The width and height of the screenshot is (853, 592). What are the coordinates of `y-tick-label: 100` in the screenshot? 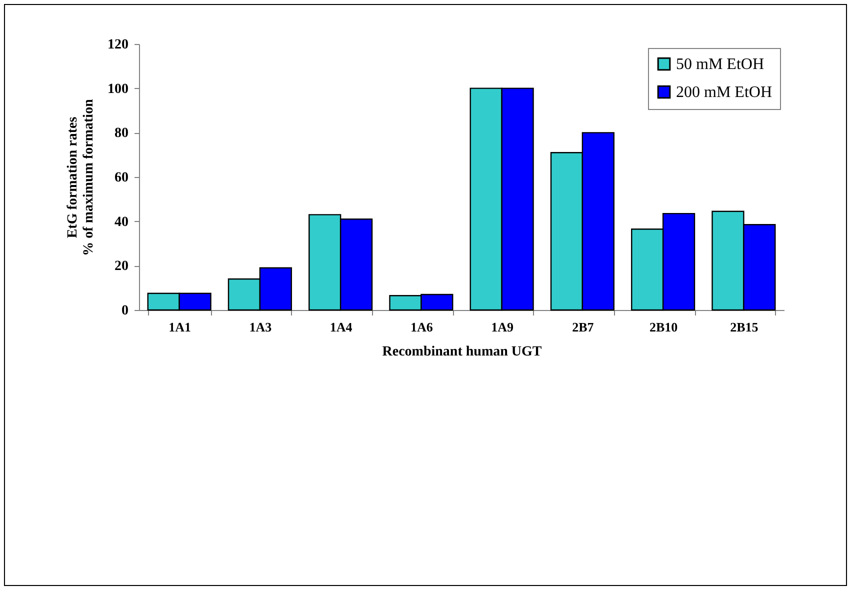 It's located at (118, 89).